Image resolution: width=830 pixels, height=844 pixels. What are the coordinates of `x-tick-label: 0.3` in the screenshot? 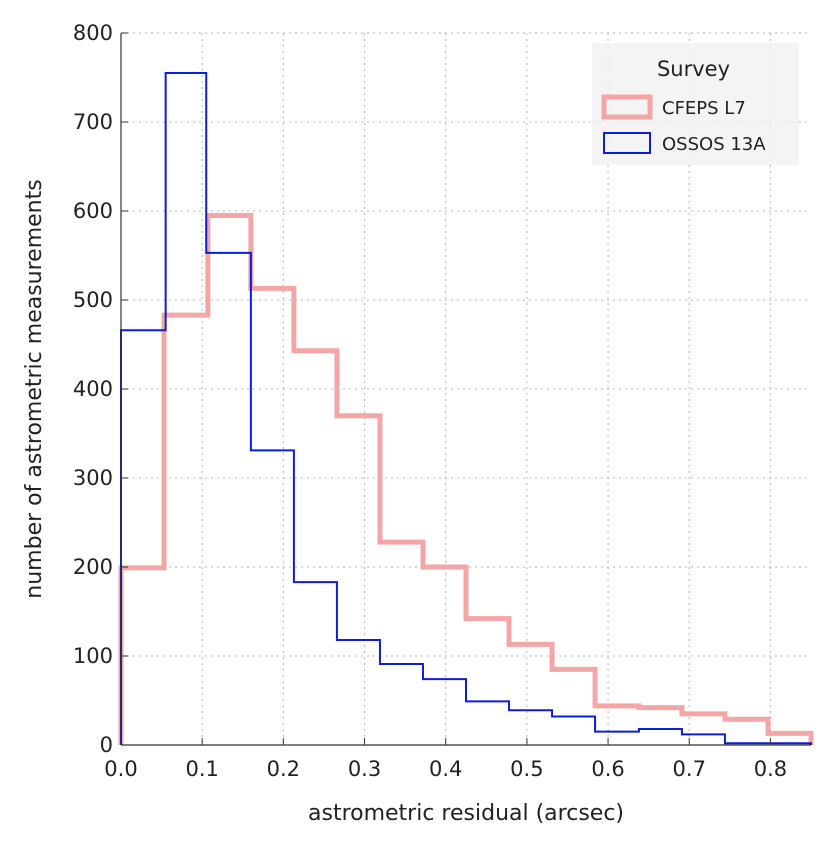 It's located at (364, 769).